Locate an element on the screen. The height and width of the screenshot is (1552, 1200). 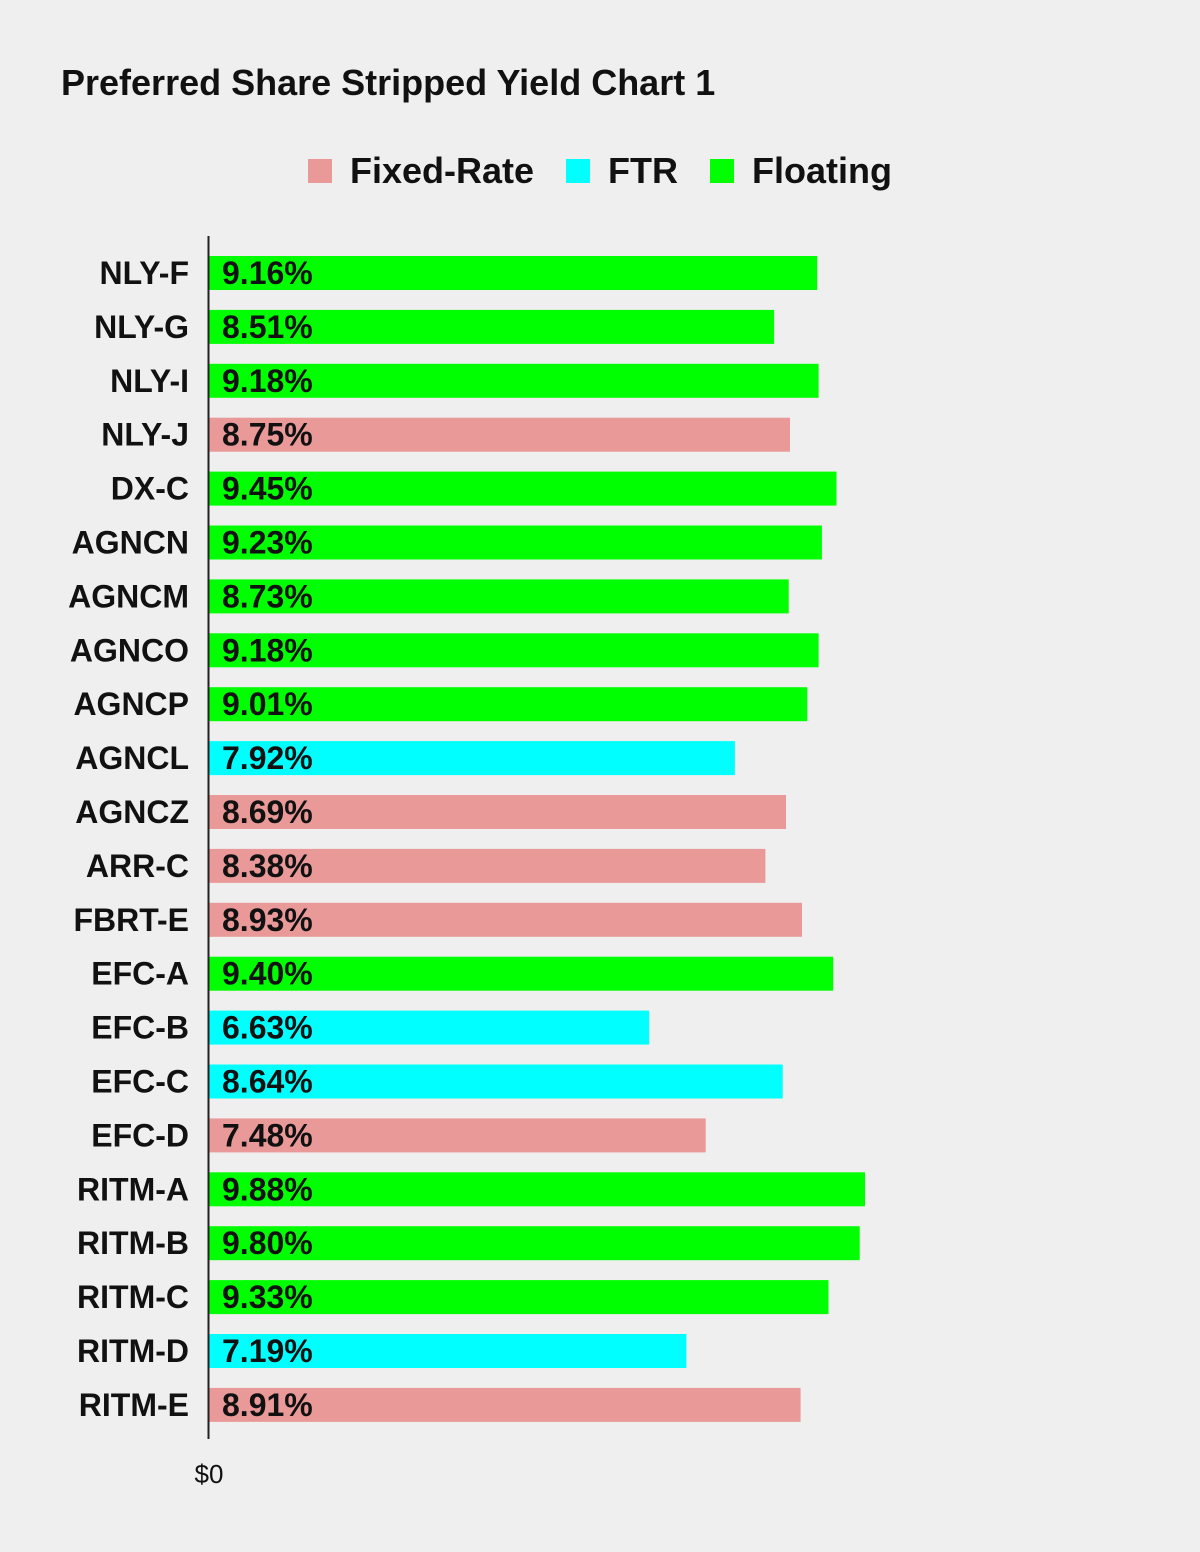
bar-nly-f is located at coordinates (513, 273).